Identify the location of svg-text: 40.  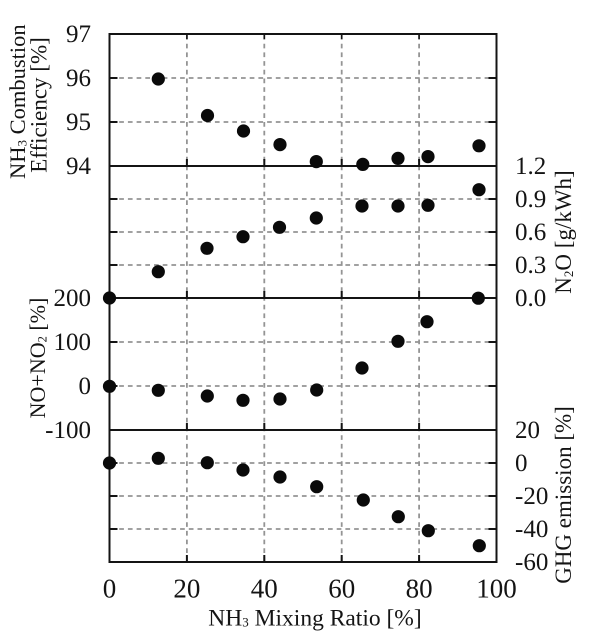
(264, 588).